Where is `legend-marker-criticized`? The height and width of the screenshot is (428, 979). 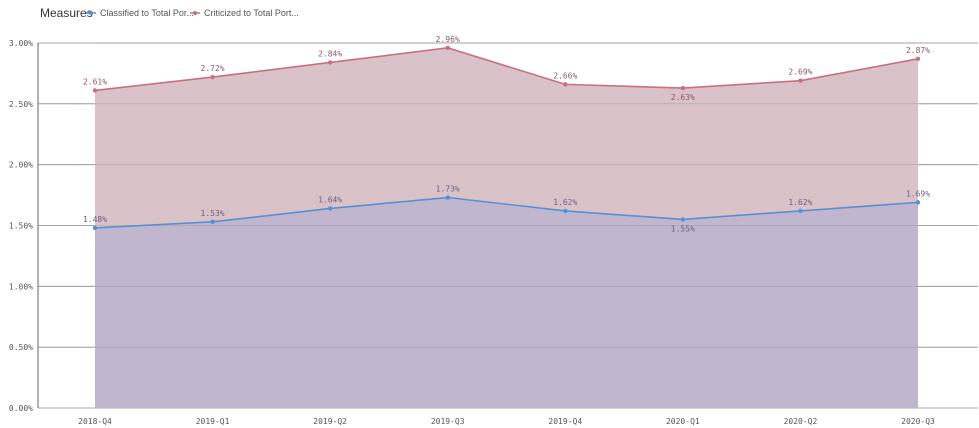 legend-marker-criticized is located at coordinates (195, 13).